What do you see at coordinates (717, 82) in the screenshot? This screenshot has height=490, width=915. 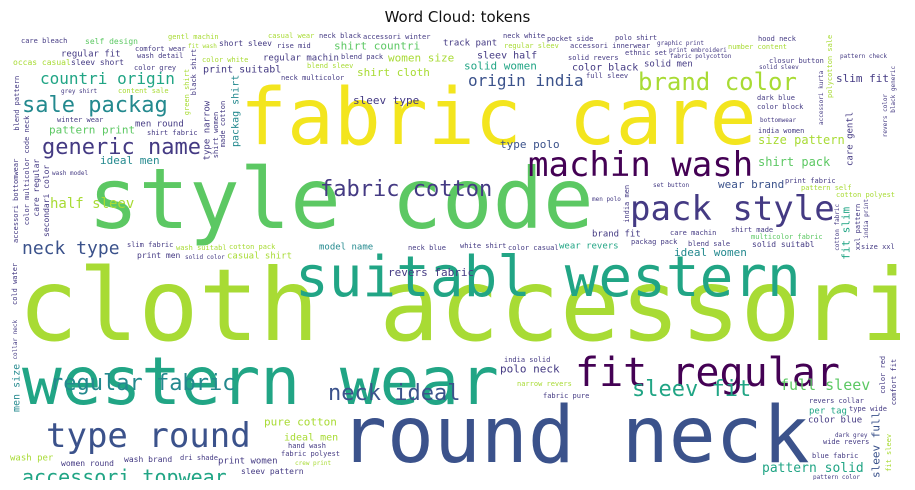 I see `word-brand-color: brand color` at bounding box center [717, 82].